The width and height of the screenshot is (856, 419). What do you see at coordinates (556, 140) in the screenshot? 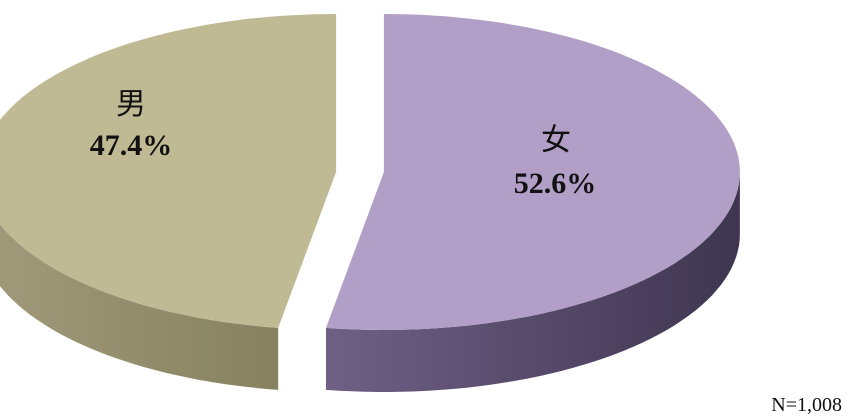
I see `slice-label-female: 女` at bounding box center [556, 140].